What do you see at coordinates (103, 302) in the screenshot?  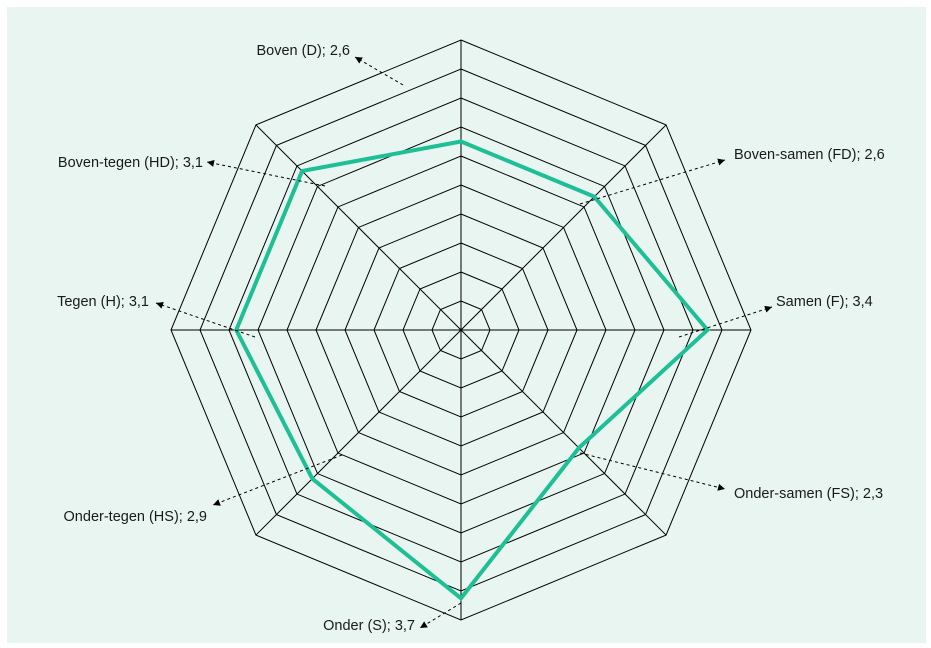 I see `axis-label-tegen: Tegen (H); 3,1` at bounding box center [103, 302].